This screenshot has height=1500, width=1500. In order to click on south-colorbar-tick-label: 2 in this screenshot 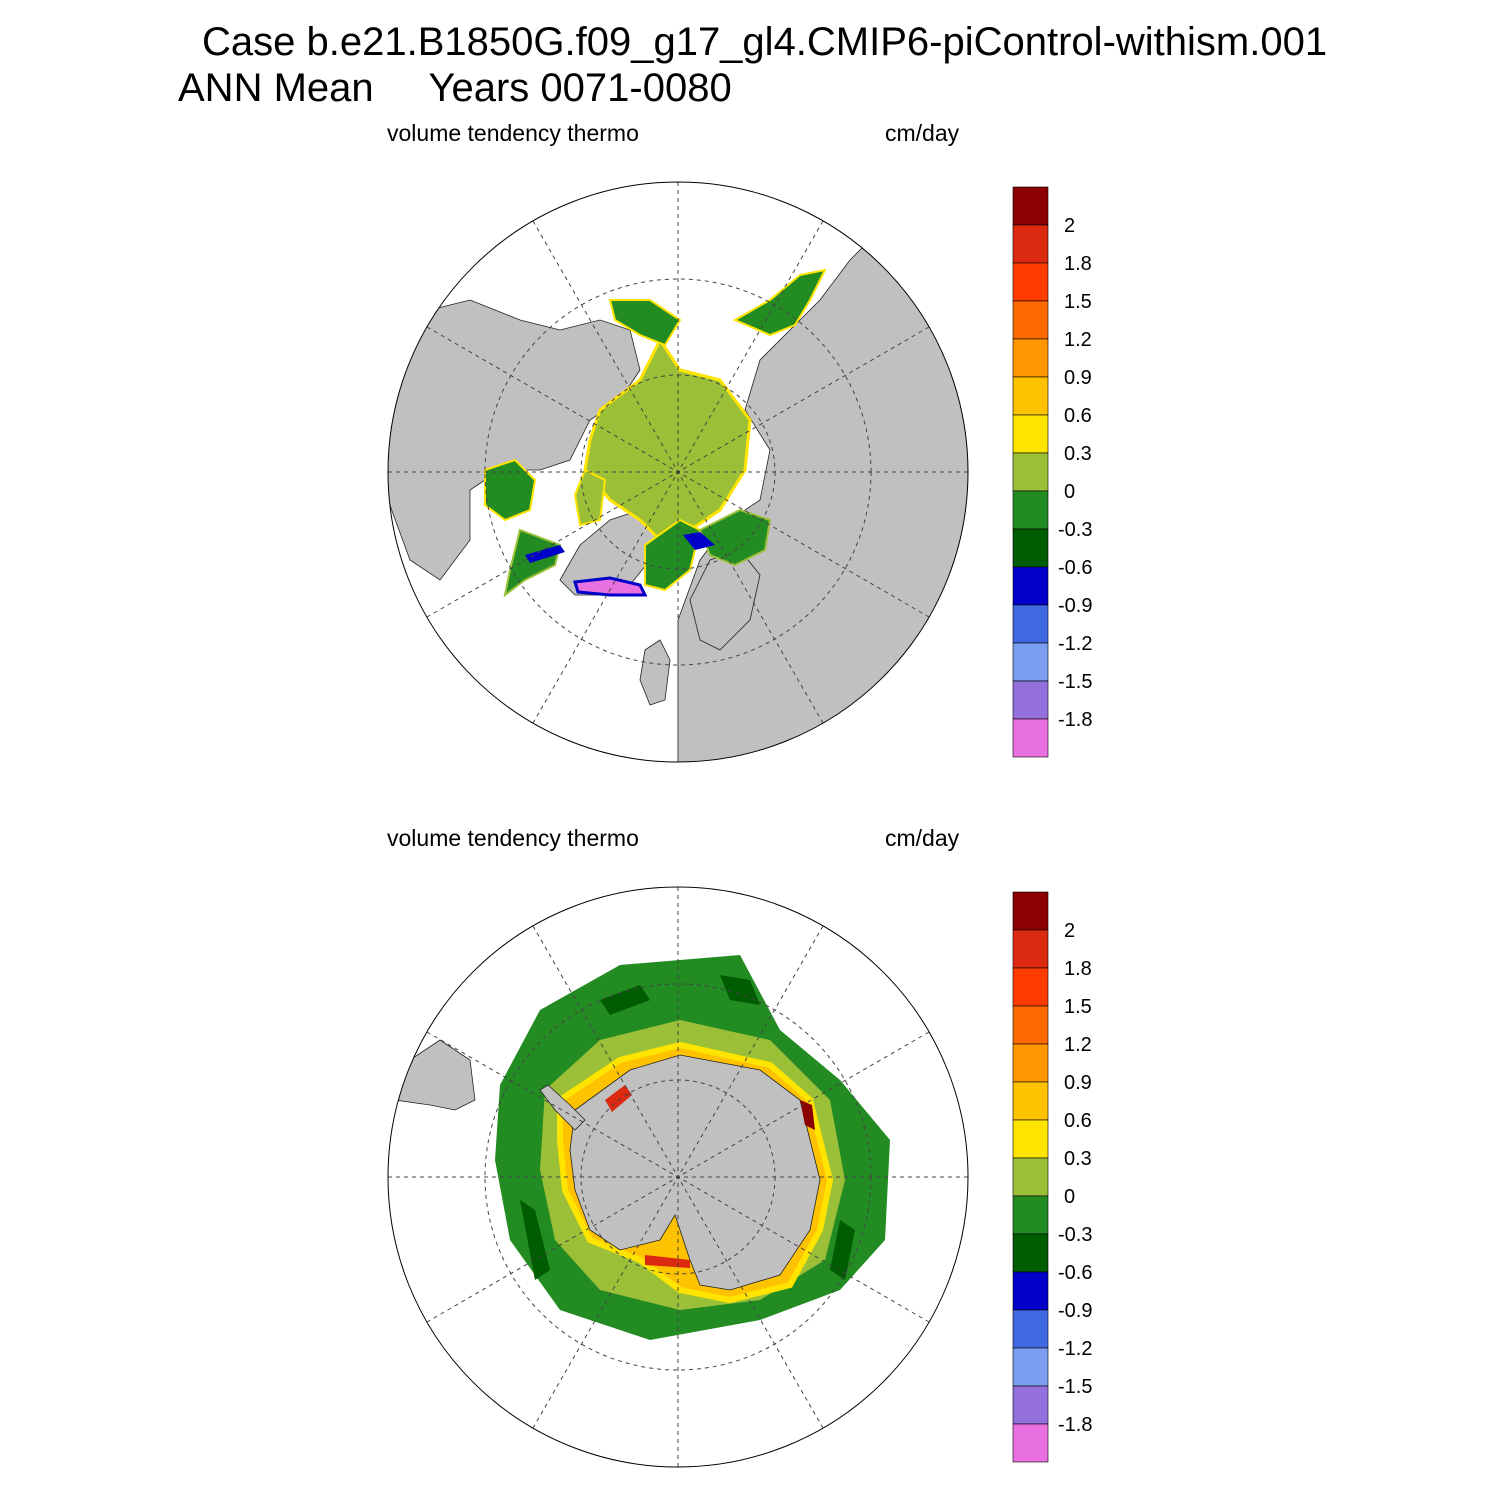, I will do `click(1069, 931)`.